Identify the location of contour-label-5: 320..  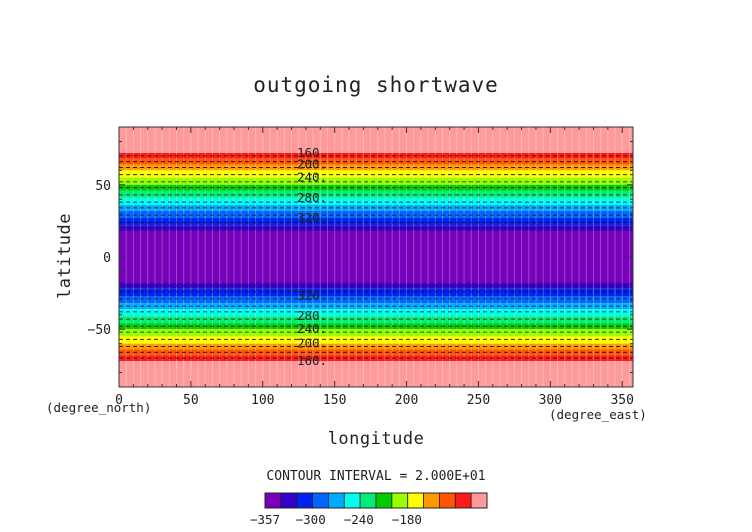
(312, 295).